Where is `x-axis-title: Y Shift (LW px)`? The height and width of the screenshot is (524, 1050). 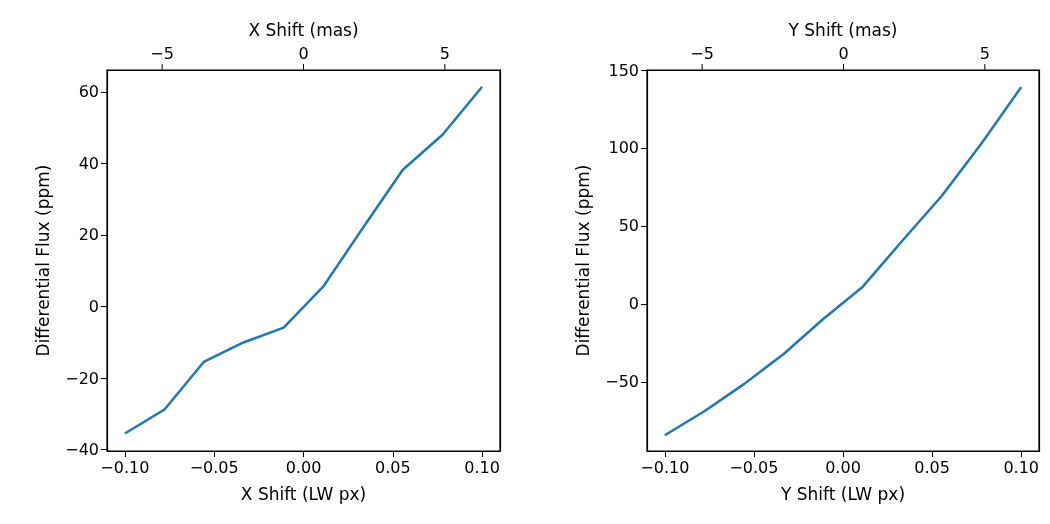 x-axis-title: Y Shift (LW px) is located at coordinates (842, 493).